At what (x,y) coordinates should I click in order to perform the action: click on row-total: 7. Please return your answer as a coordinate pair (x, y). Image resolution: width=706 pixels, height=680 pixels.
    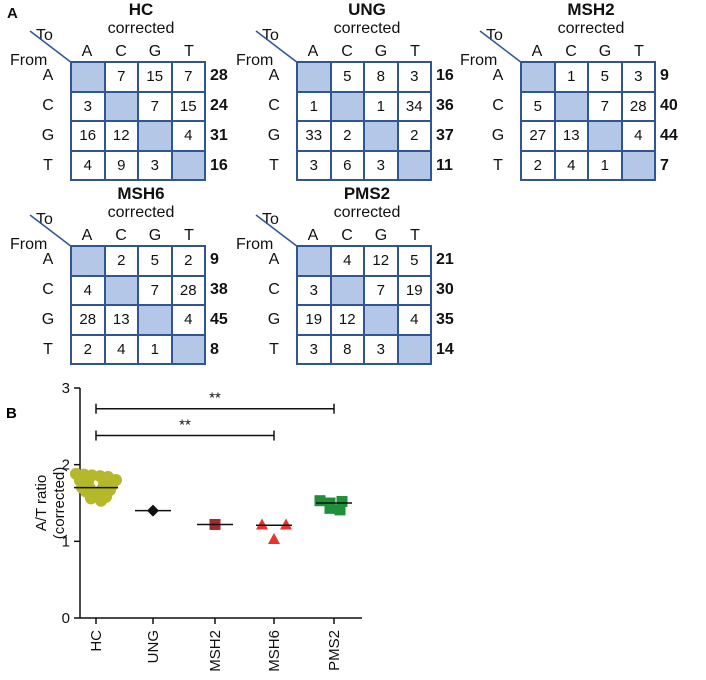
    Looking at the image, I should click on (664, 165).